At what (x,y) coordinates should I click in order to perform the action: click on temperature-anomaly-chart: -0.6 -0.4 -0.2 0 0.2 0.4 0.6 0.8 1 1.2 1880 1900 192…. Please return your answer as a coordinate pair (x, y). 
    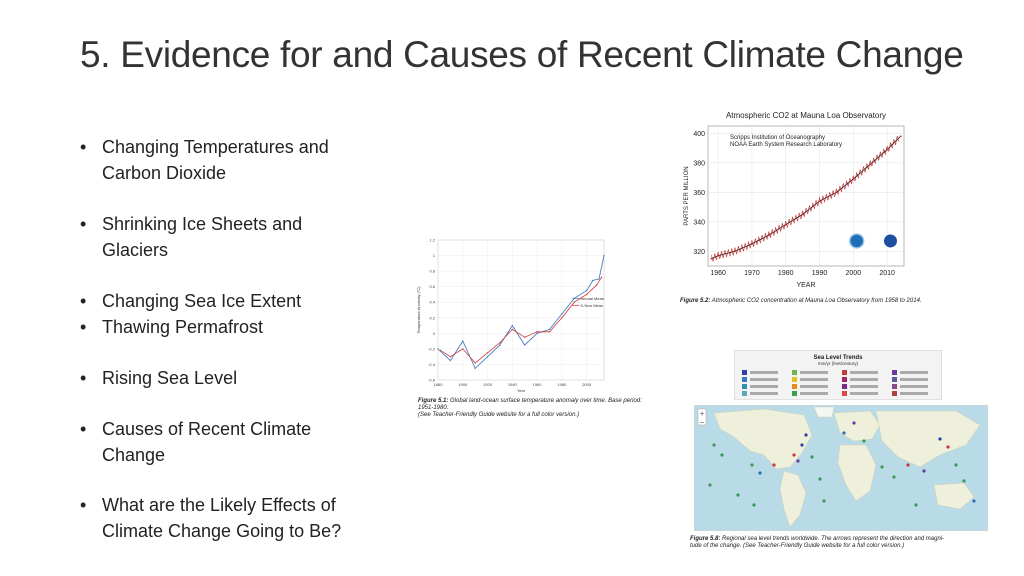
    Looking at the image, I should click on (510, 315).